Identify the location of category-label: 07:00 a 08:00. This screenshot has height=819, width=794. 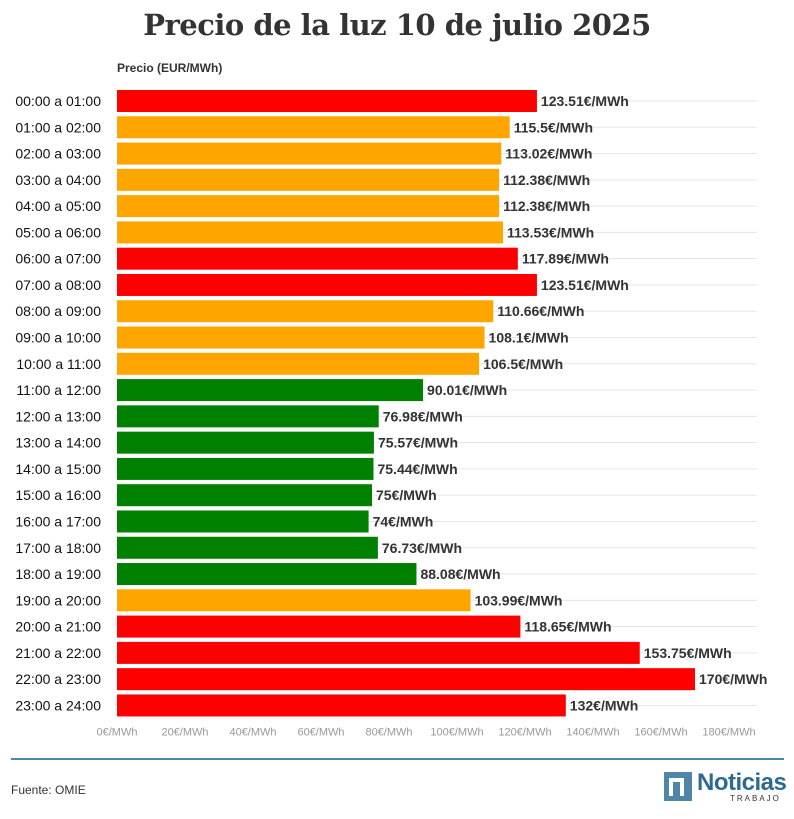
(58, 285).